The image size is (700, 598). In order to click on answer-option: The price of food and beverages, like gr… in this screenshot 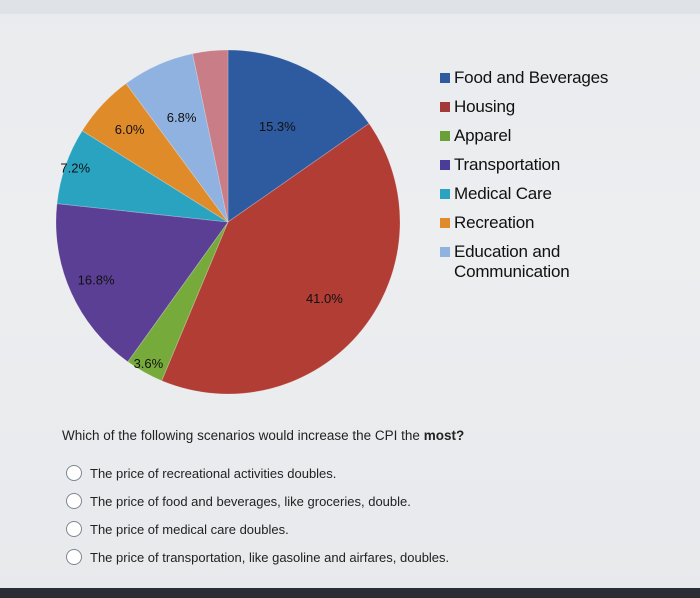, I will do `click(257, 501)`.